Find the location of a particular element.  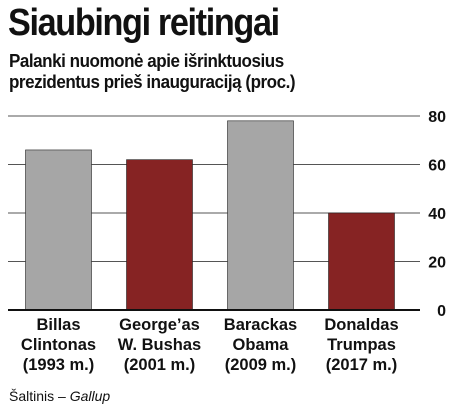

category-label: Donaldas Trumpas (2017 m.) is located at coordinates (361, 345).